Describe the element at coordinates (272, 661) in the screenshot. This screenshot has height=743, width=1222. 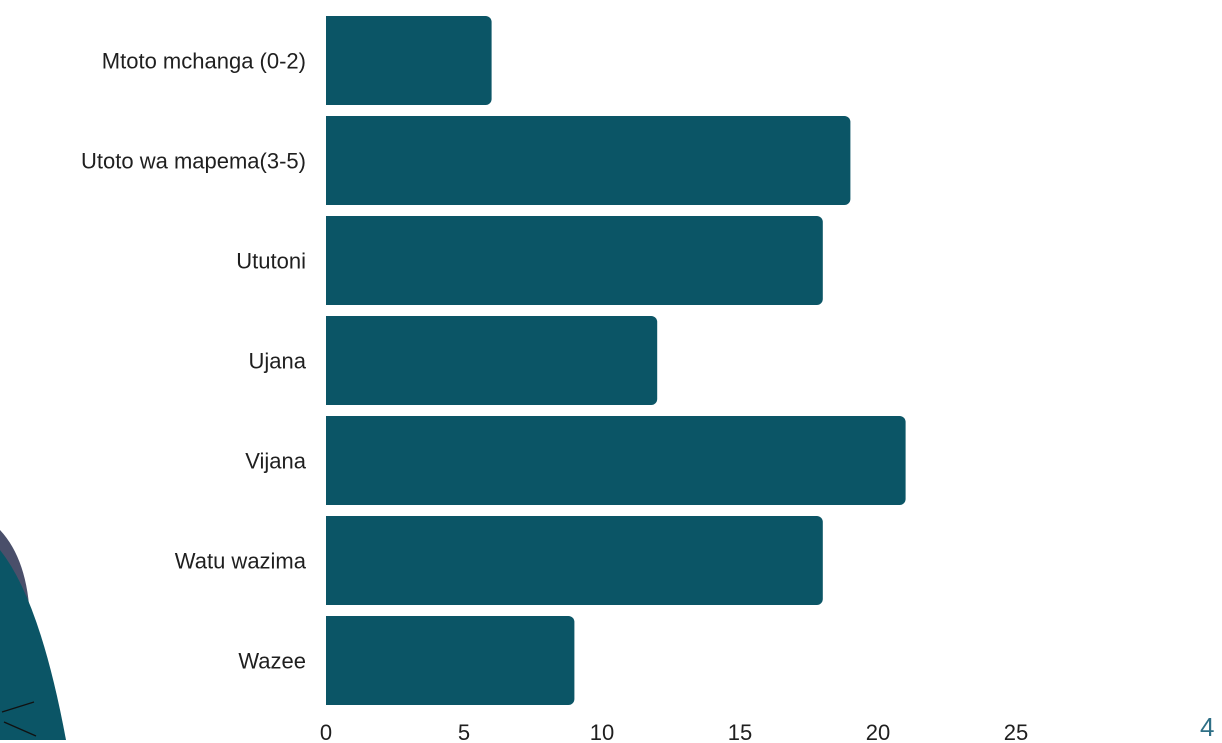
I see `category-label-7: Wazee` at that location.